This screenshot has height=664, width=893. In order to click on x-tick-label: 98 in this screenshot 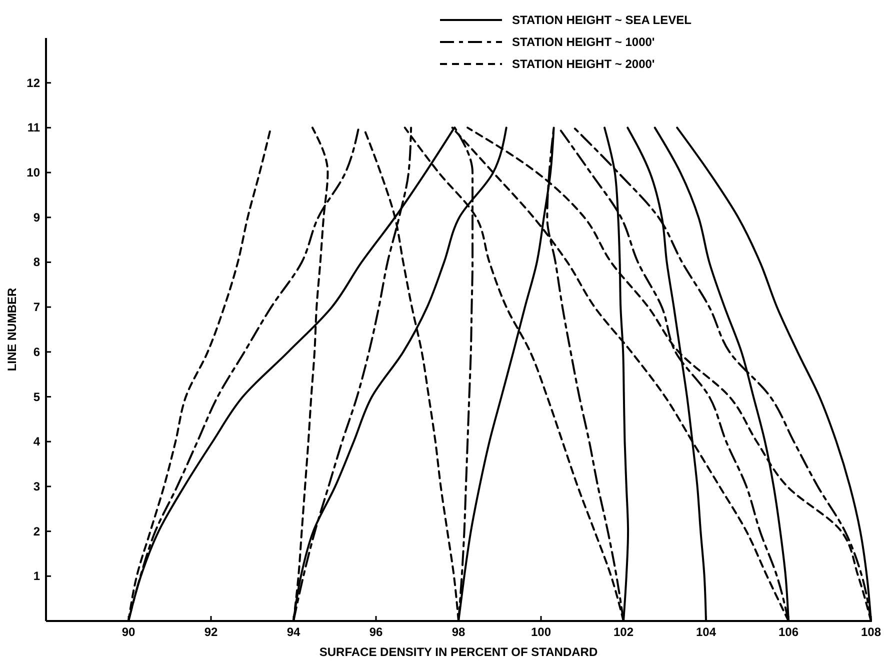, I will do `click(459, 632)`.